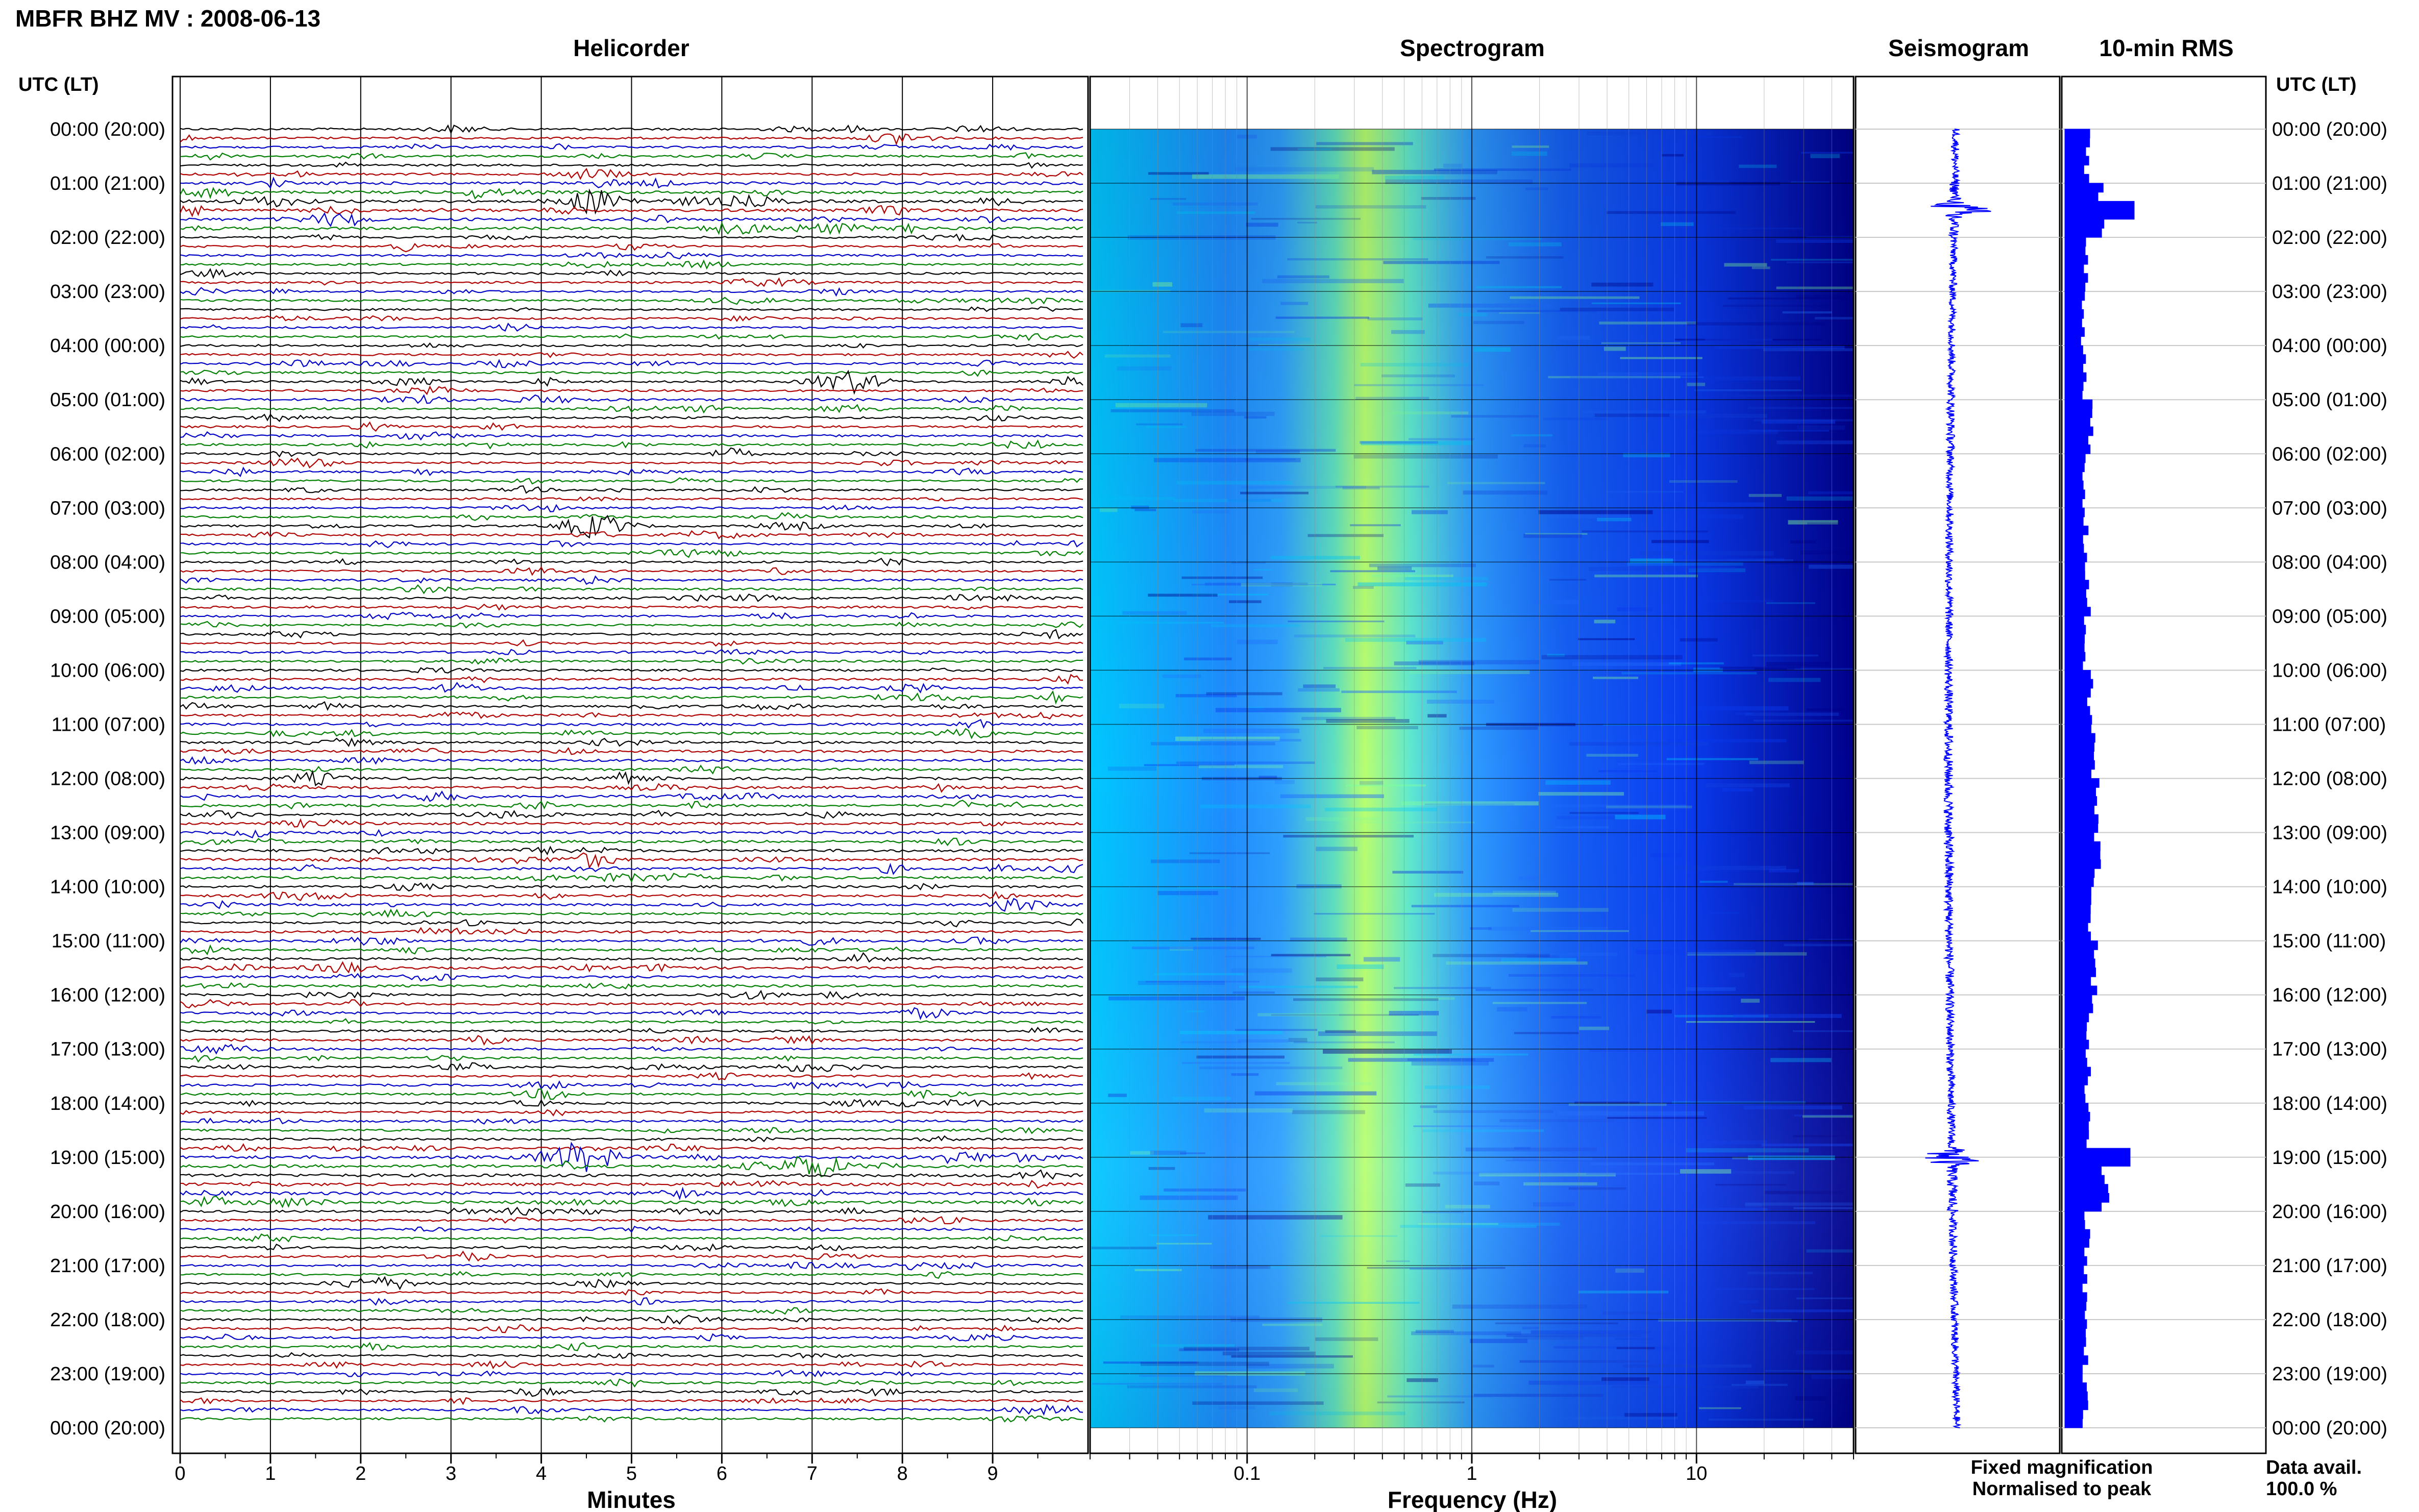 This screenshot has height=1512, width=2419. Describe the element at coordinates (451, 1473) in the screenshot. I see `x-tick-label: 3` at that location.